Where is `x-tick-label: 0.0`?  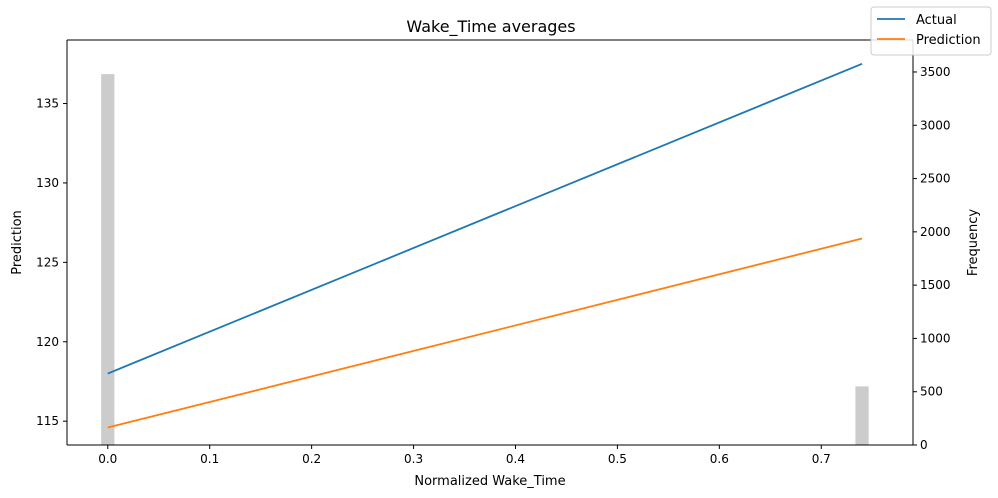
x-tick-label: 0.0 is located at coordinates (107, 459).